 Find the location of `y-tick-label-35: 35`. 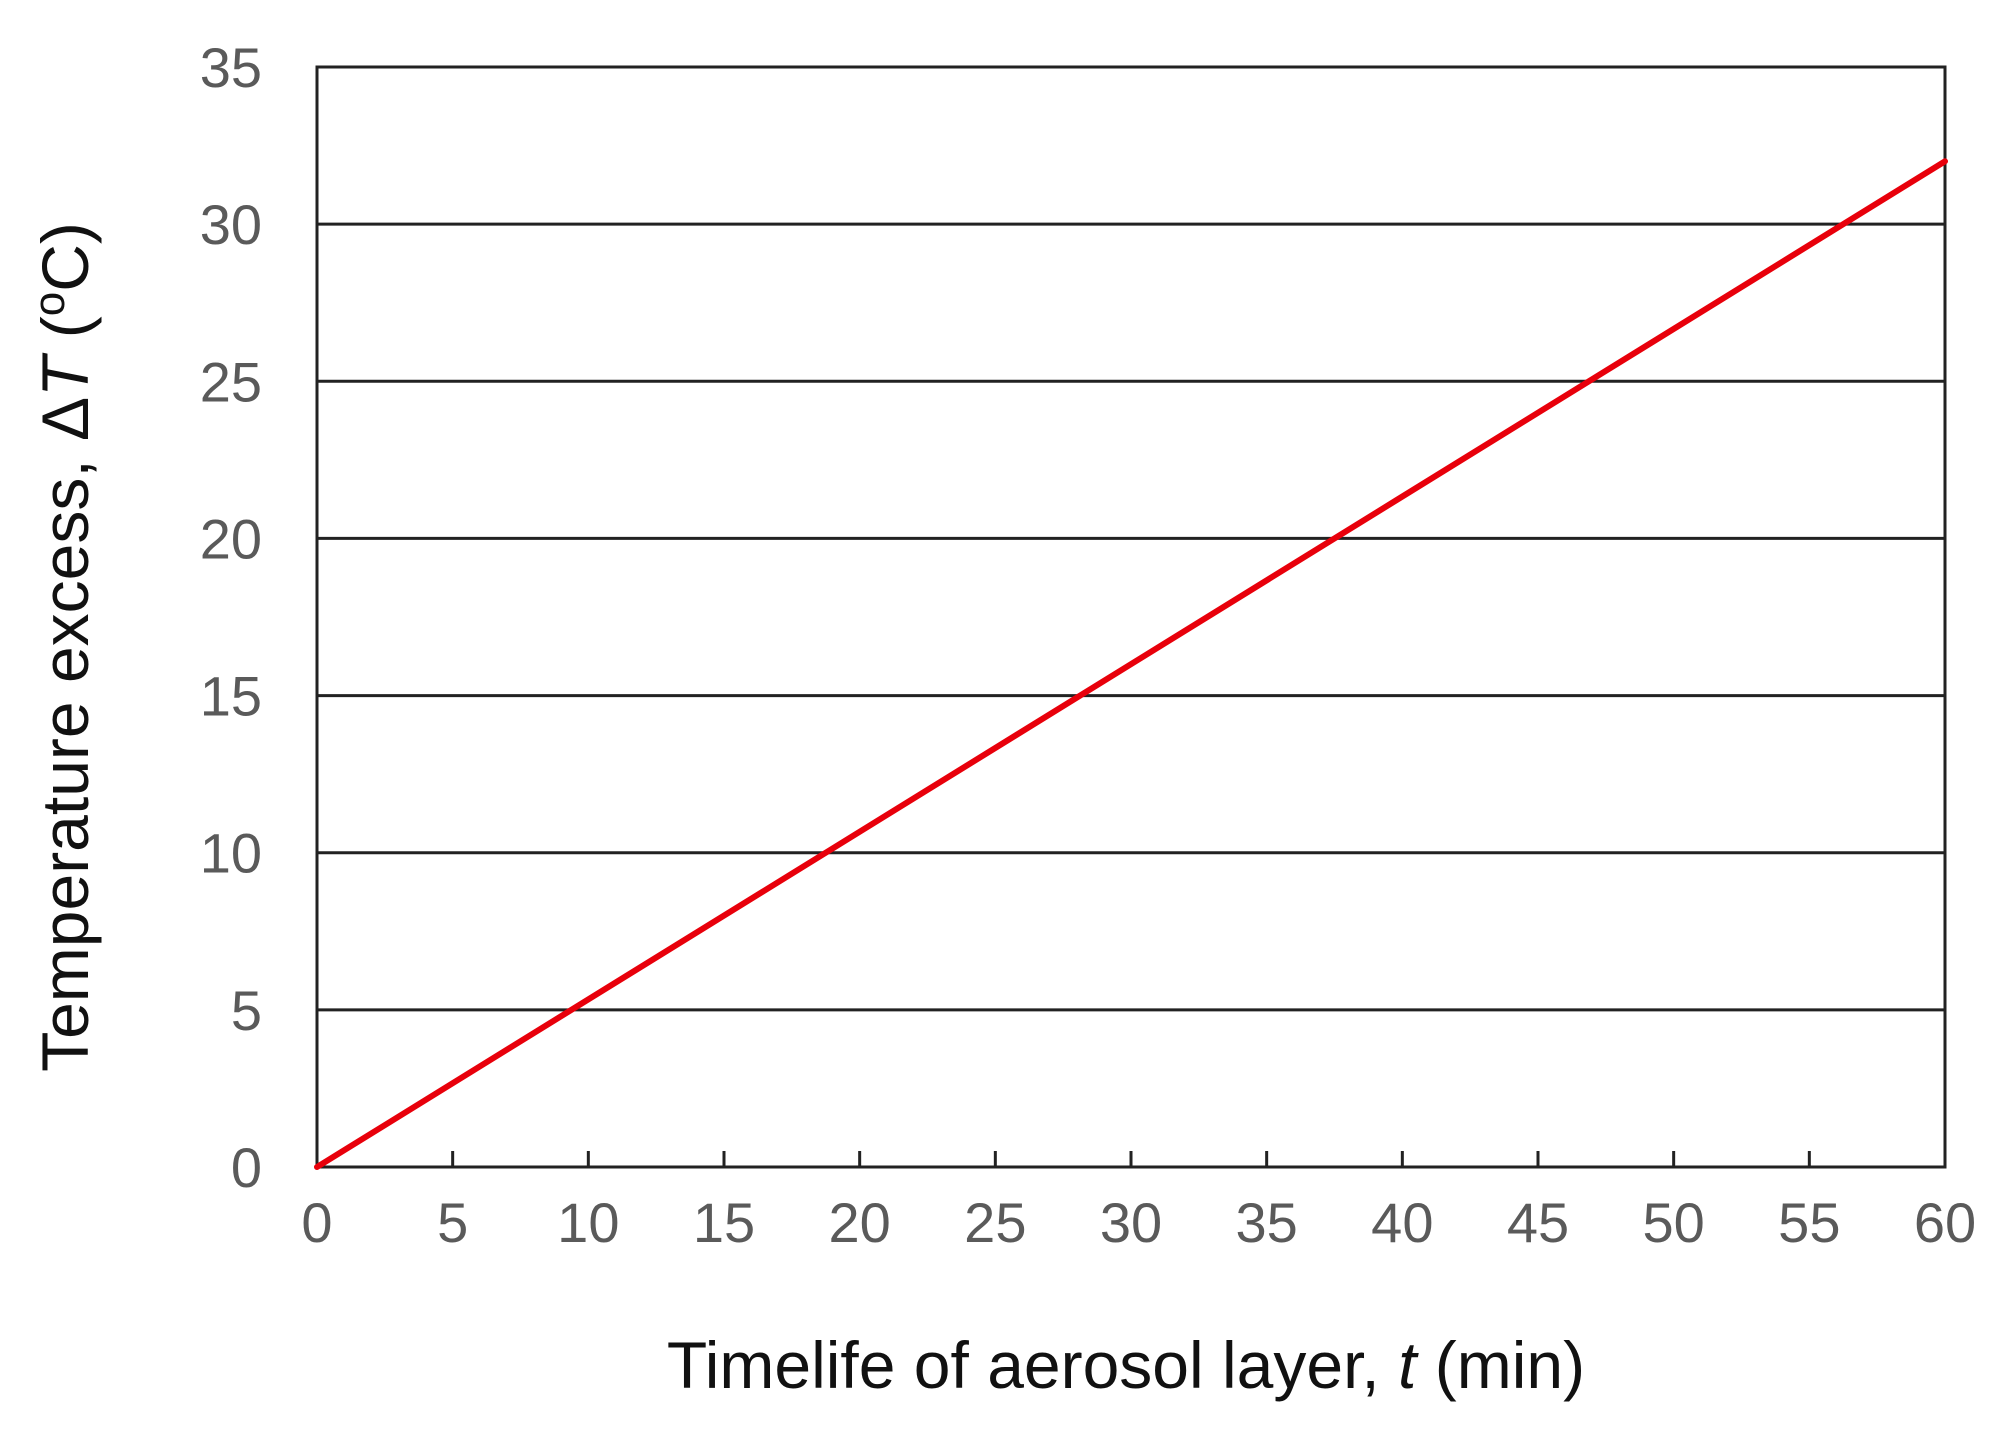

y-tick-label-35: 35 is located at coordinates (231, 67).